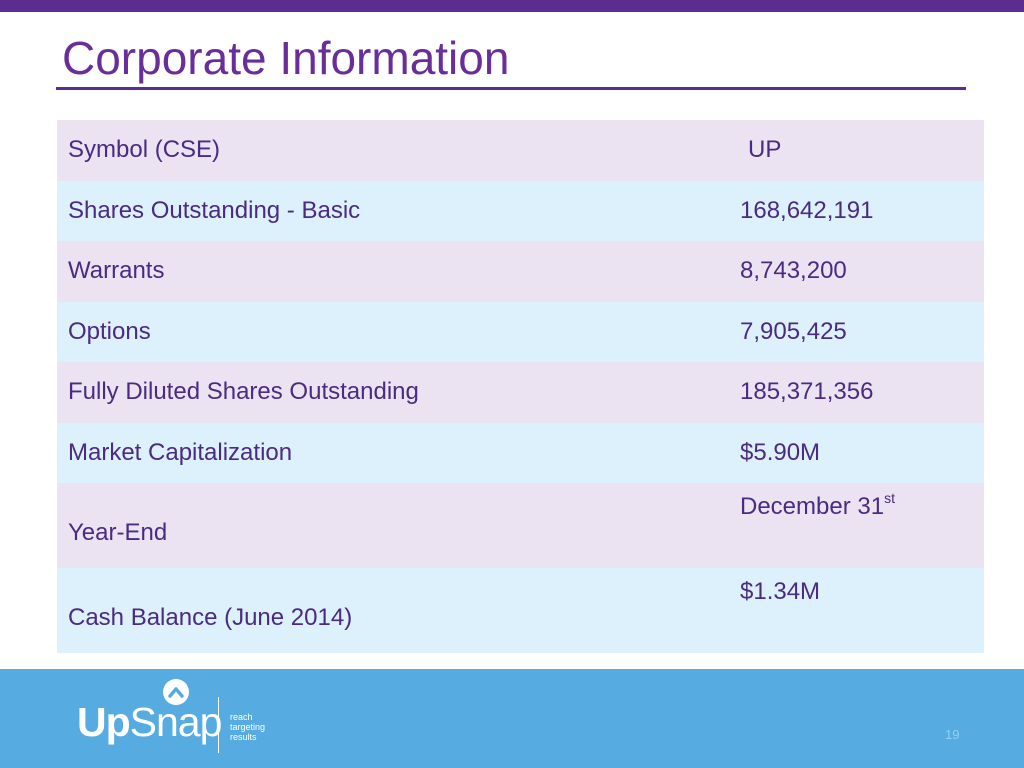  What do you see at coordinates (807, 392) in the screenshot?
I see `row-value: 185,371,356` at bounding box center [807, 392].